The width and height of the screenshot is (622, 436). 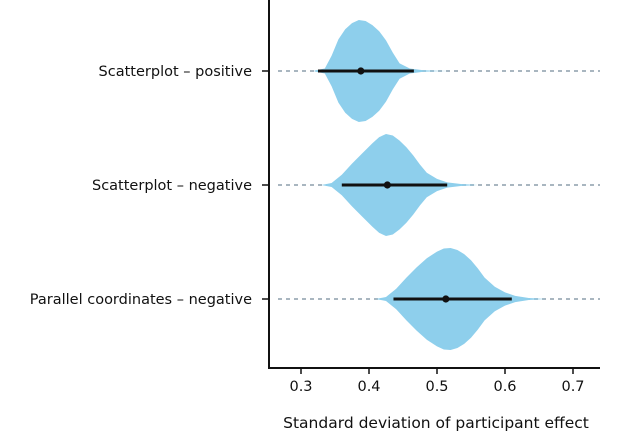 What do you see at coordinates (141, 300) in the screenshot?
I see `y-category-label: Parallel coordinates – negative` at bounding box center [141, 300].